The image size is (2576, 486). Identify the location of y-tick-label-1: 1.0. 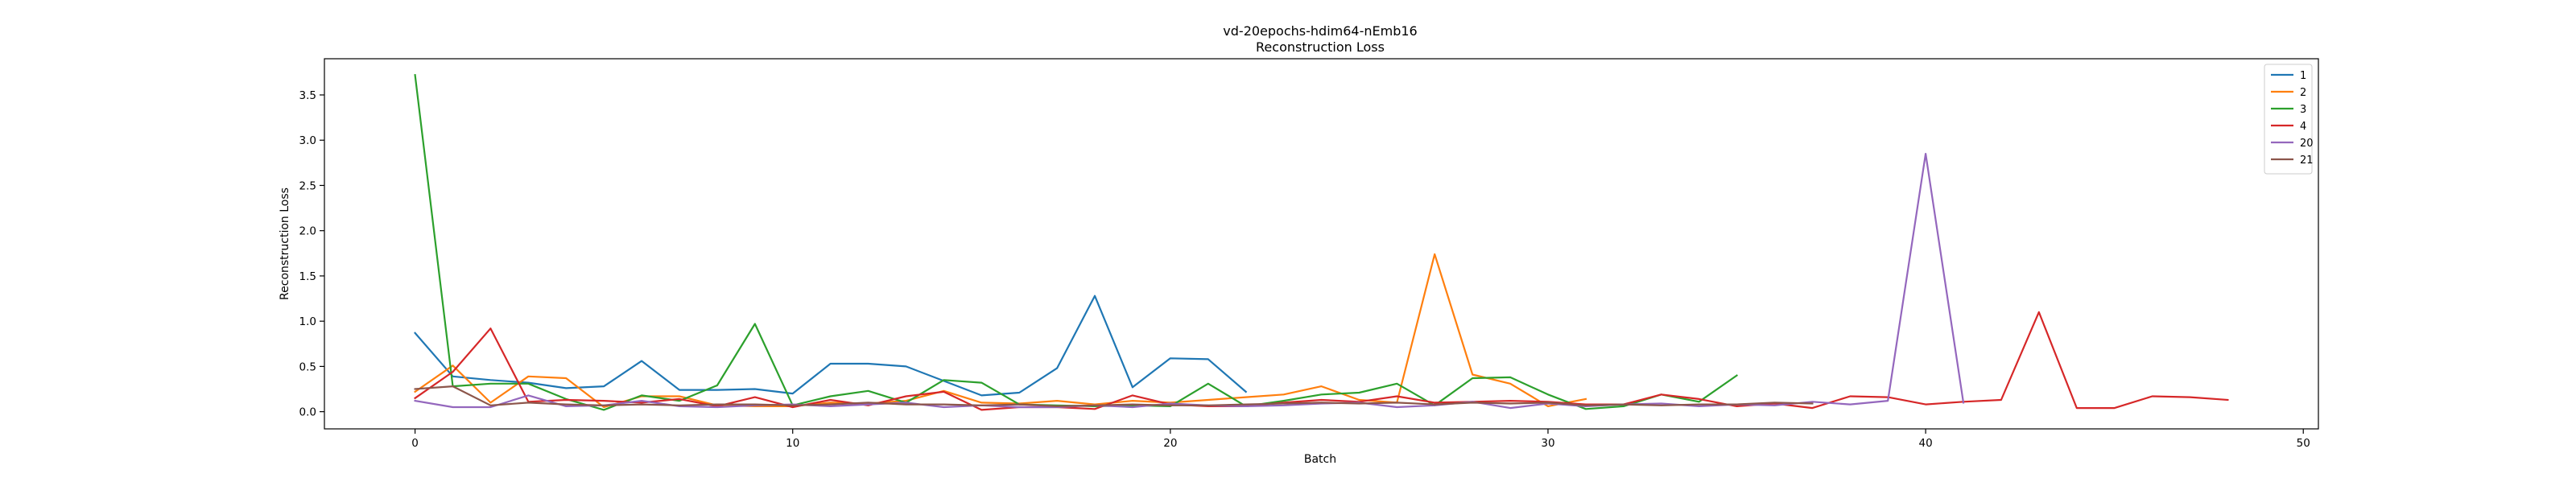
(307, 321).